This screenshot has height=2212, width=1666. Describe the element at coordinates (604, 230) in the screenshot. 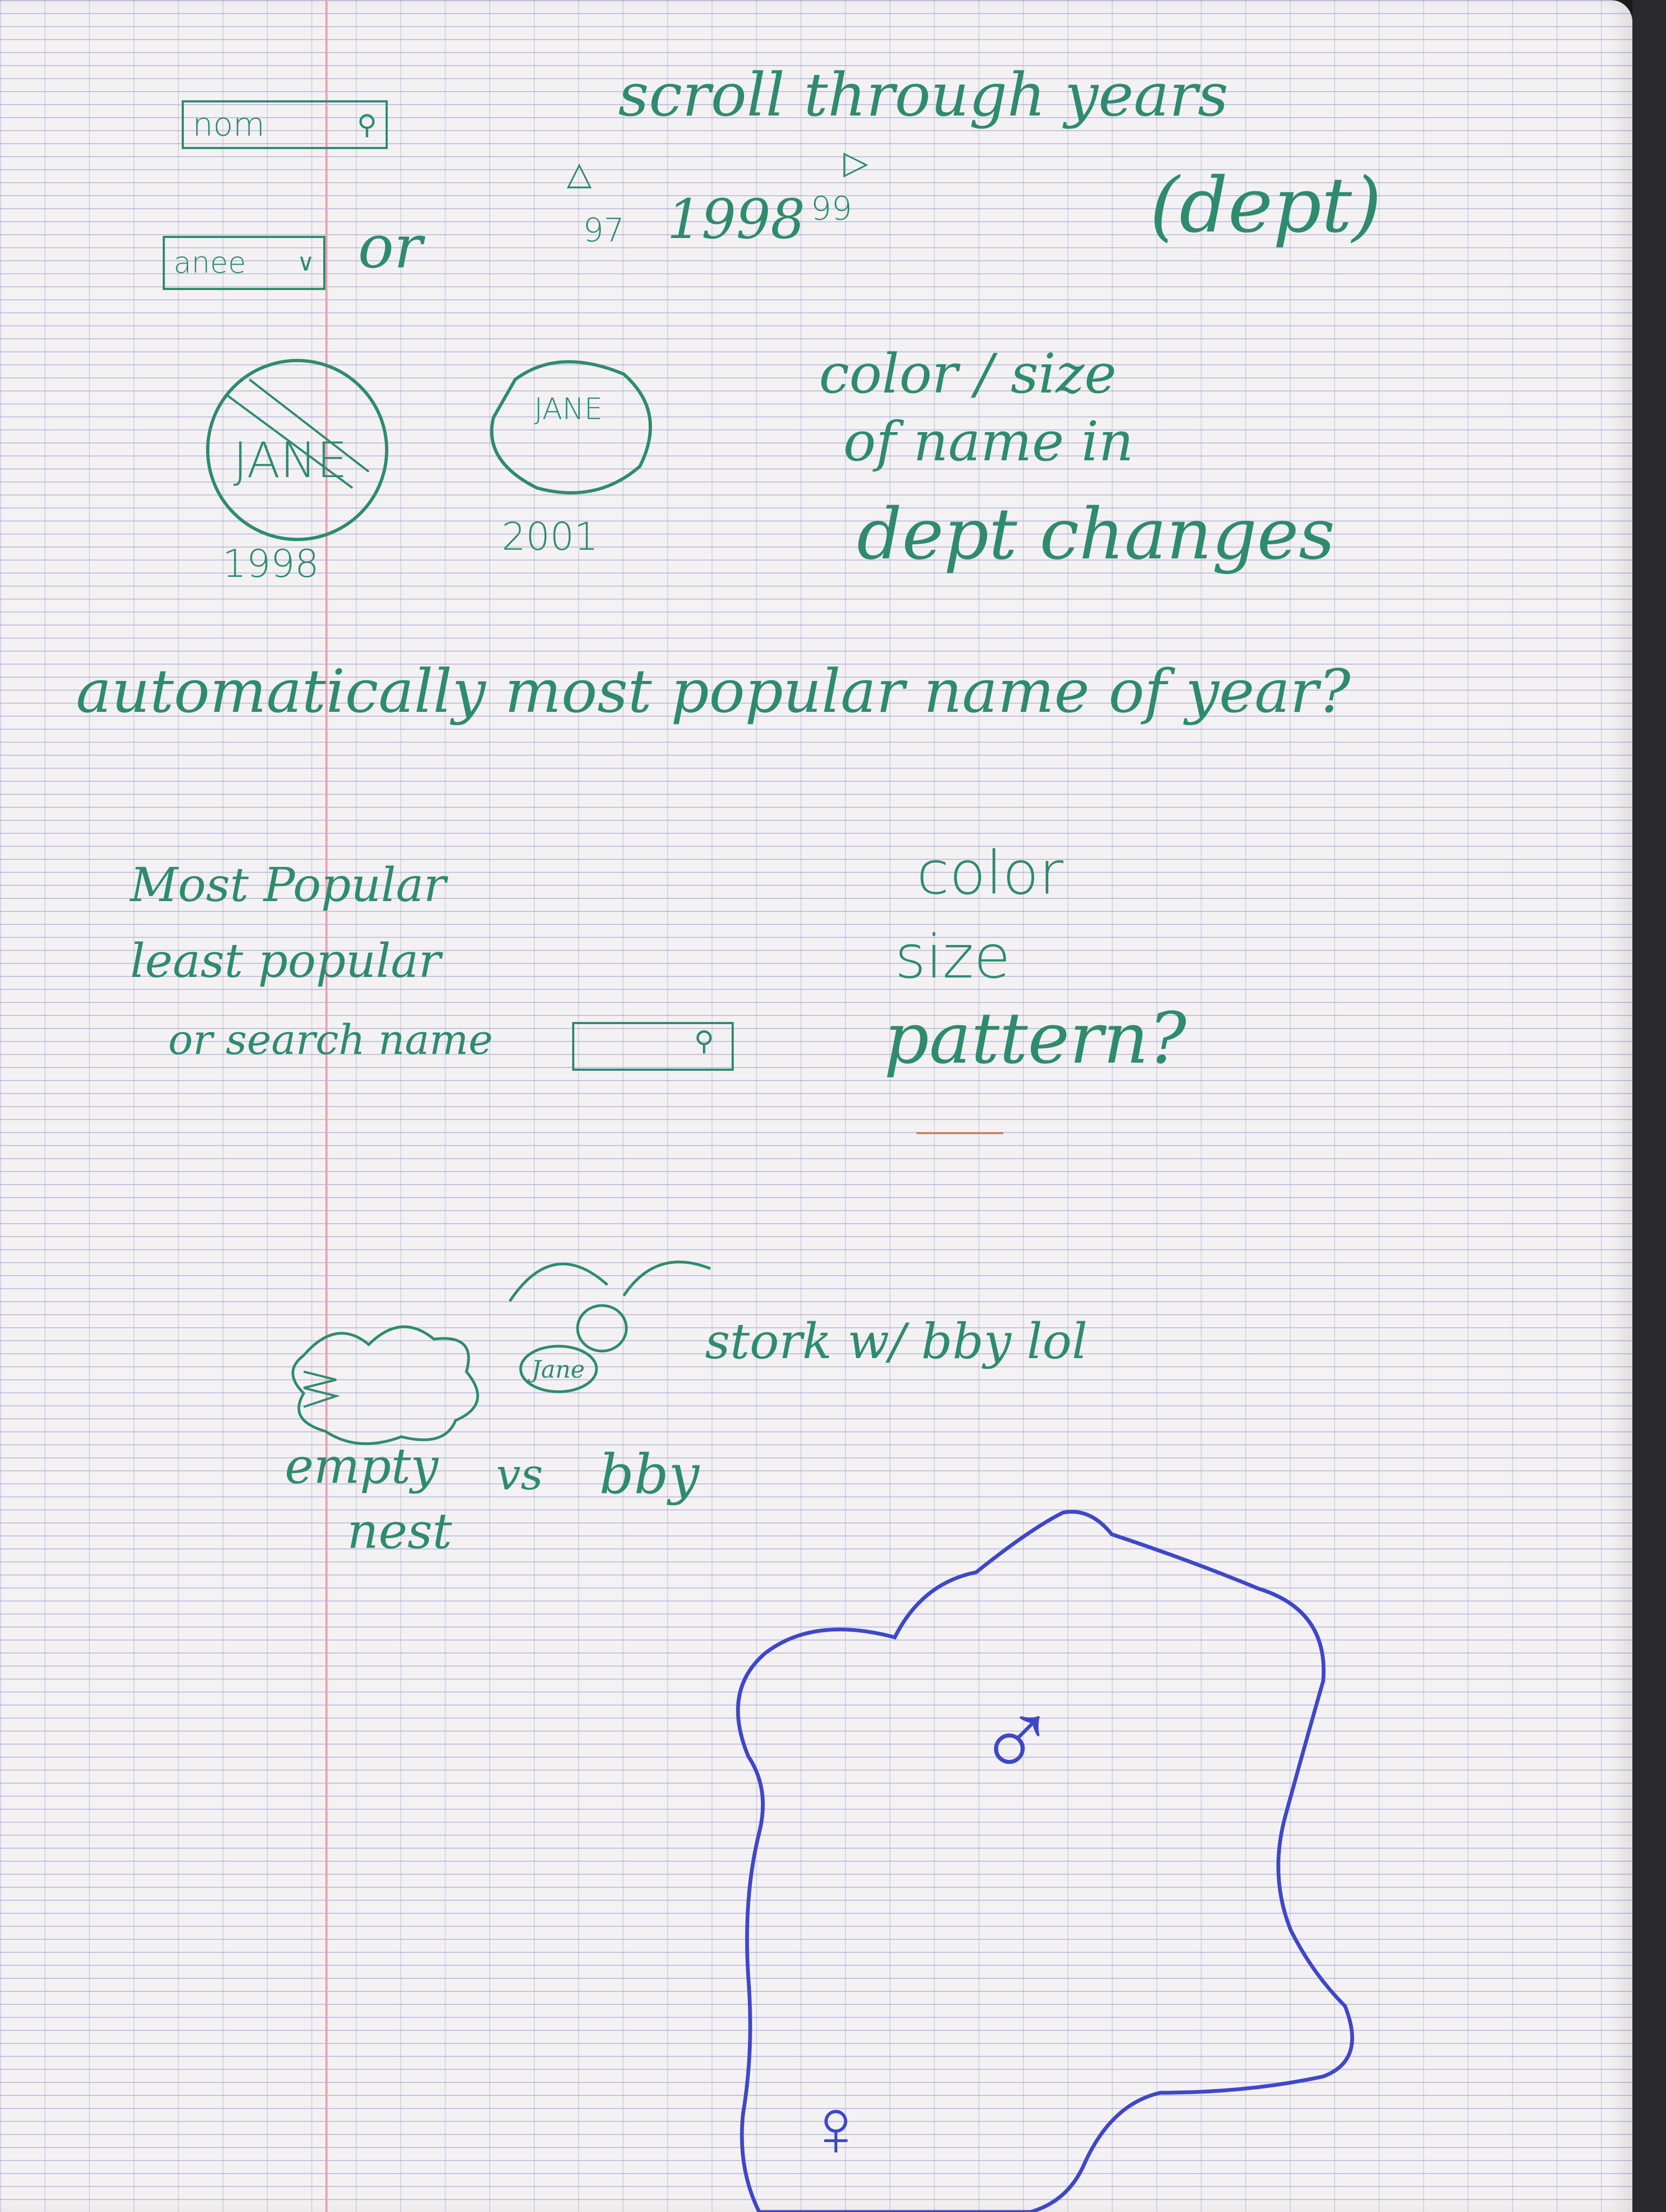

I see `year-prev: 97` at that location.